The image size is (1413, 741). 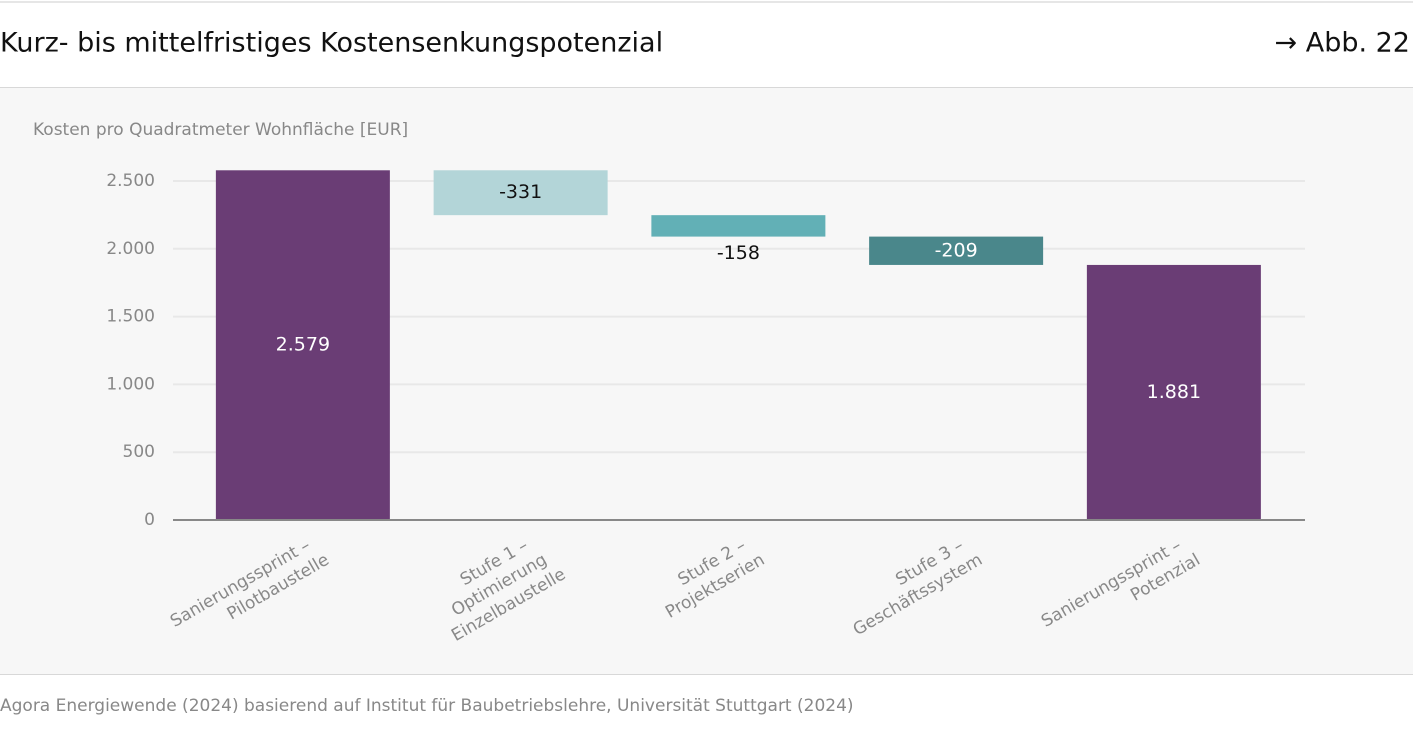 What do you see at coordinates (130, 249) in the screenshot?
I see `y-tick-label: 2.000` at bounding box center [130, 249].